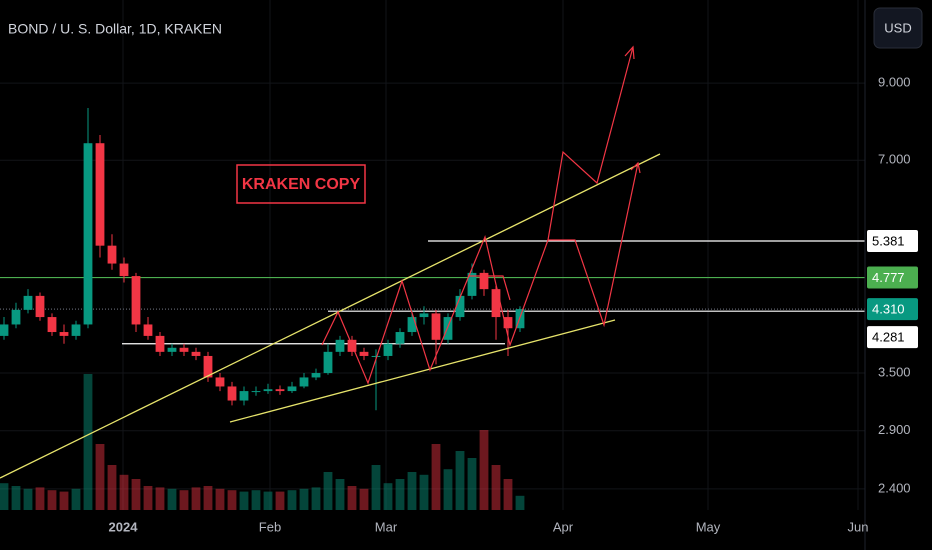  I want to click on y-tick-label: 2.400, so click(894, 487).